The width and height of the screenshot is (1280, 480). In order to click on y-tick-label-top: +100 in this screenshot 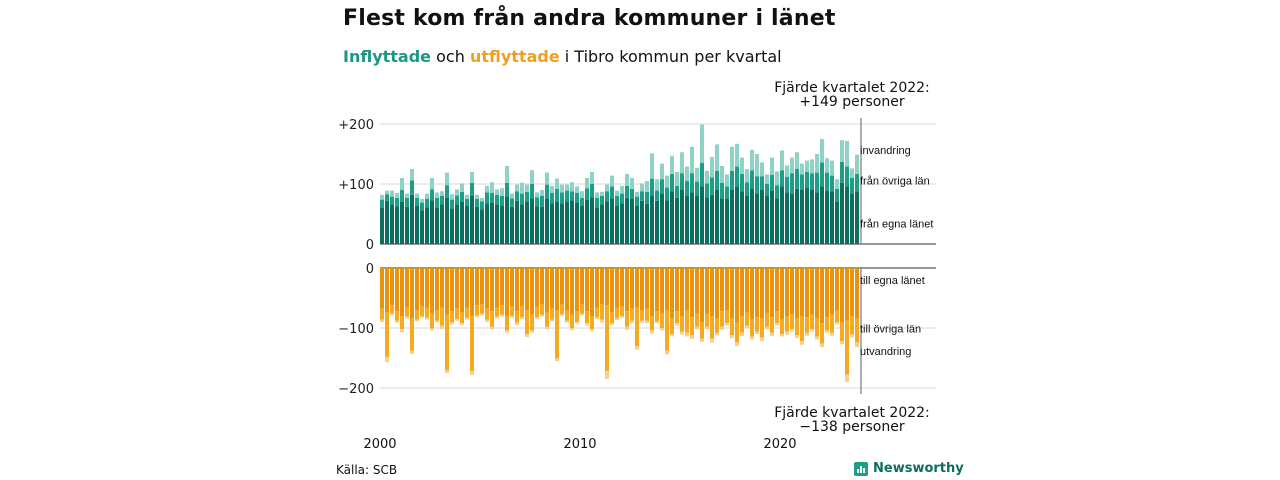, I will do `click(356, 185)`.